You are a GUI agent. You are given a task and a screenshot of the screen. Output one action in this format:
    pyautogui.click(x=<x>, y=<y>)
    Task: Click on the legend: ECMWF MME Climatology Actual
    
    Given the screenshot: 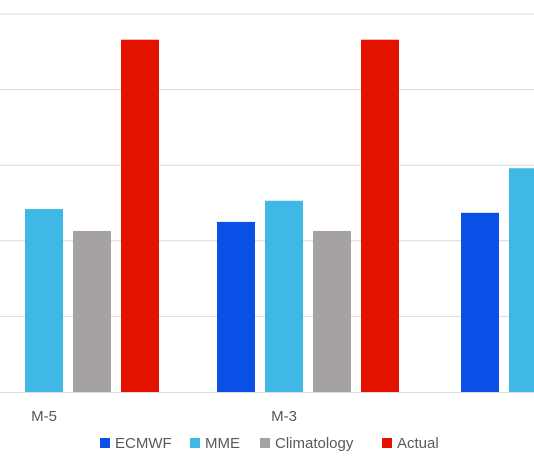 What is the action you would take?
    pyautogui.click(x=269, y=443)
    